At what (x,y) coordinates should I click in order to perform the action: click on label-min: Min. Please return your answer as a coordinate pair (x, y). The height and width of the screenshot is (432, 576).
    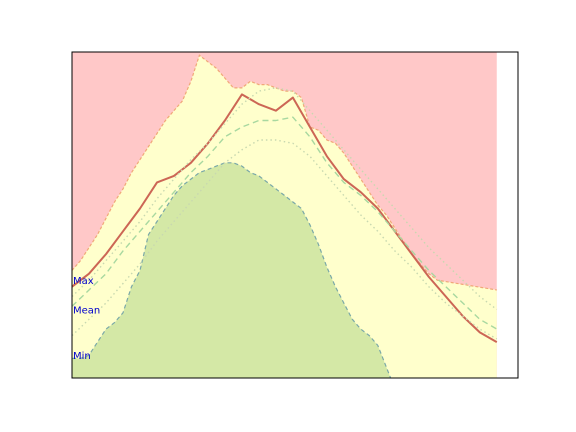
    Looking at the image, I should click on (82, 356).